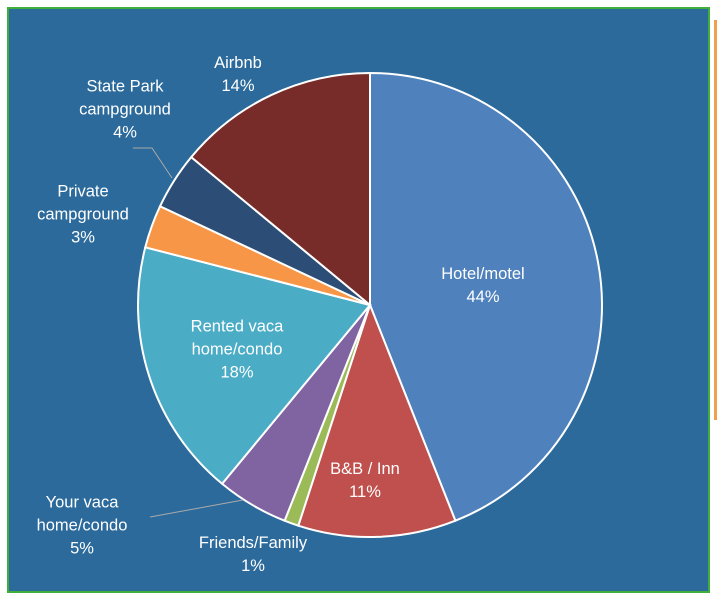  What do you see at coordinates (82, 514) in the screenshot?
I see `category-label: Your vaca home/condo` at bounding box center [82, 514].